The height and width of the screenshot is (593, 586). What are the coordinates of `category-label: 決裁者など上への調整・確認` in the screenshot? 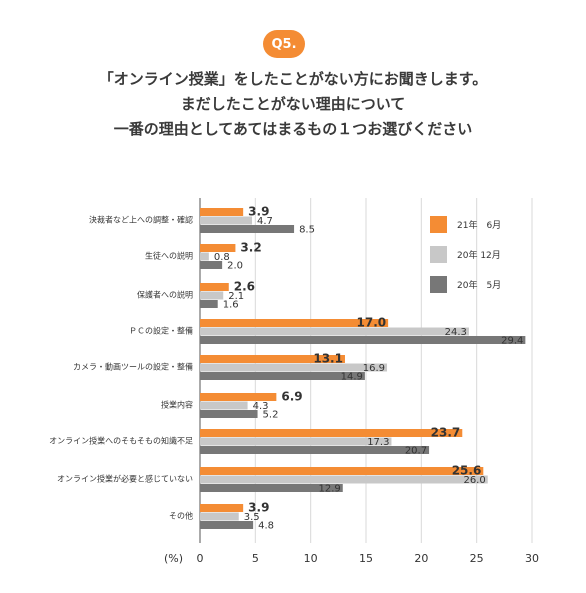 It's located at (141, 220).